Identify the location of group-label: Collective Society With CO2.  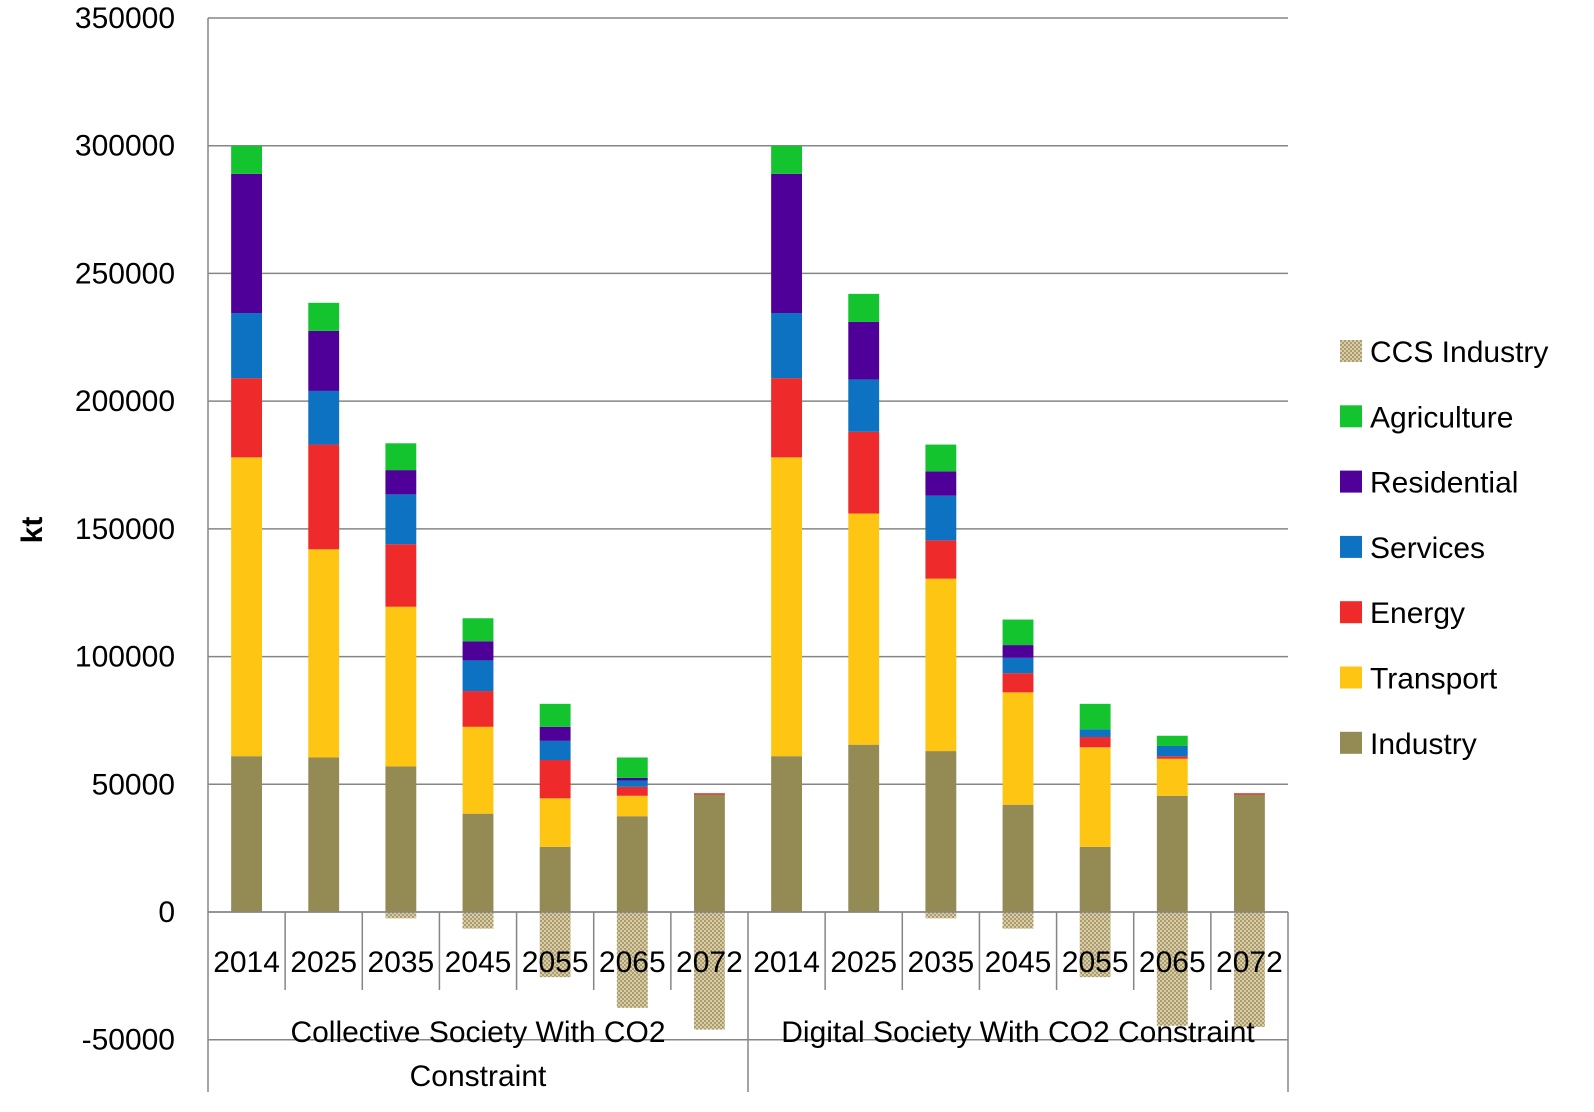
(477, 1032).